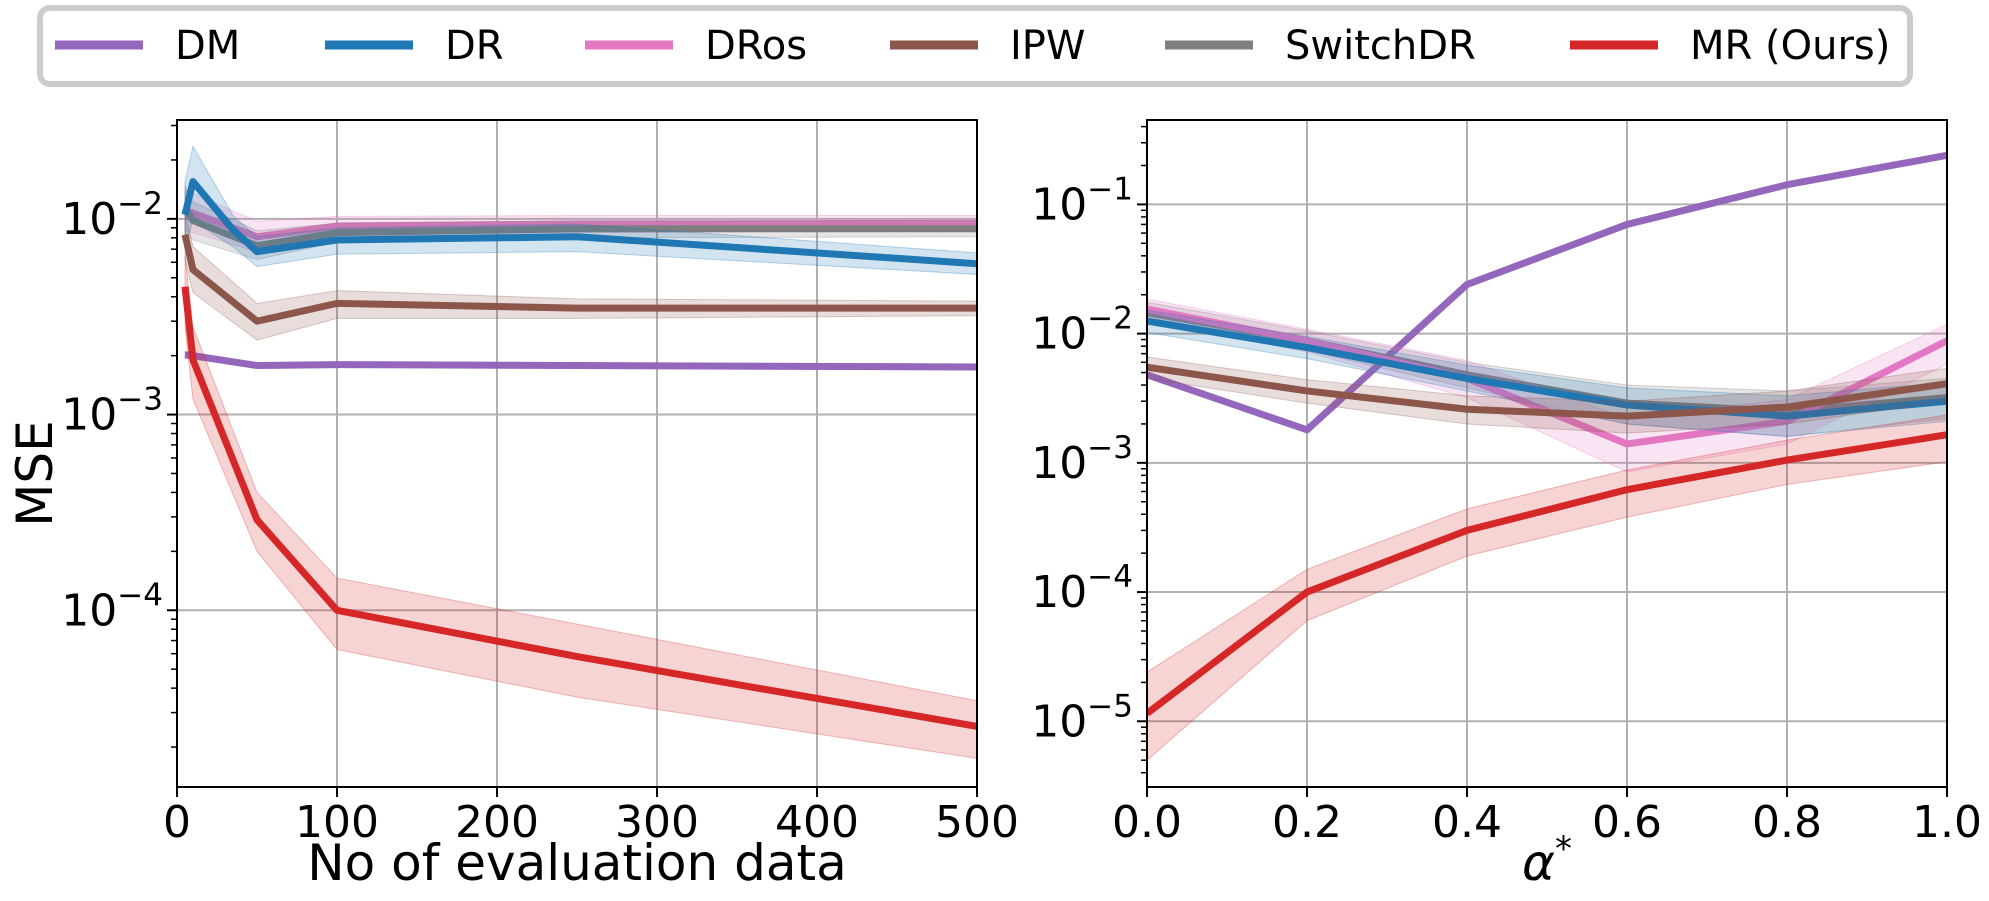 Image resolution: width=1989 pixels, height=901 pixels. What do you see at coordinates (1082, 717) in the screenshot?
I see `y-tick-label-0: 10⁻⁵` at bounding box center [1082, 717].